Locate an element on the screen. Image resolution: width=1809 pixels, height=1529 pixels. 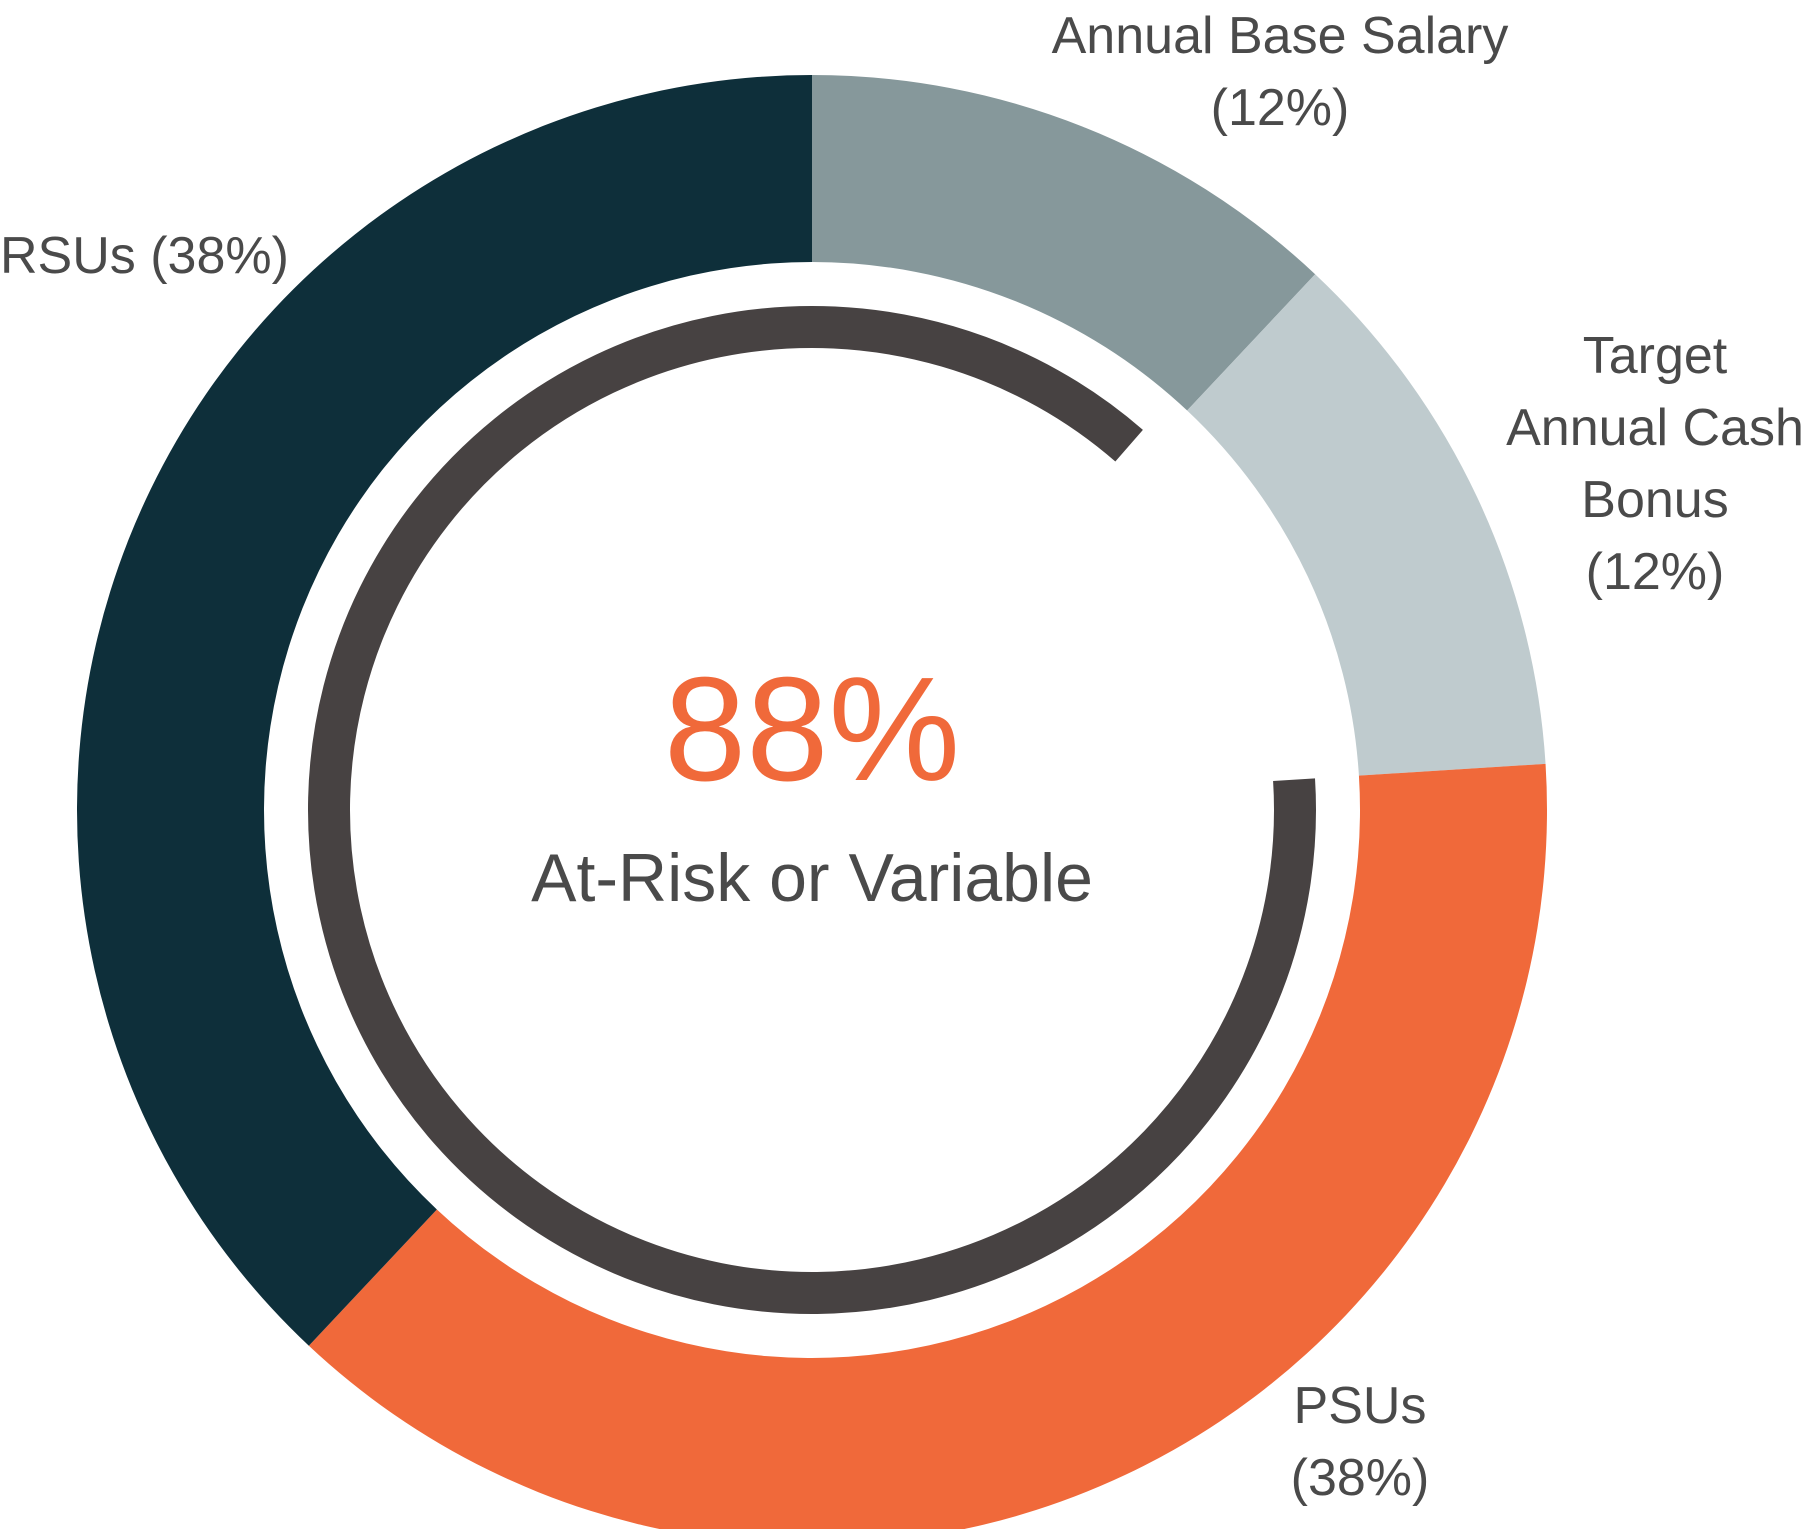
segment-label-target-annual-cash-bonus: Target Annual Cash Bonus (12%) is located at coordinates (1655, 464).